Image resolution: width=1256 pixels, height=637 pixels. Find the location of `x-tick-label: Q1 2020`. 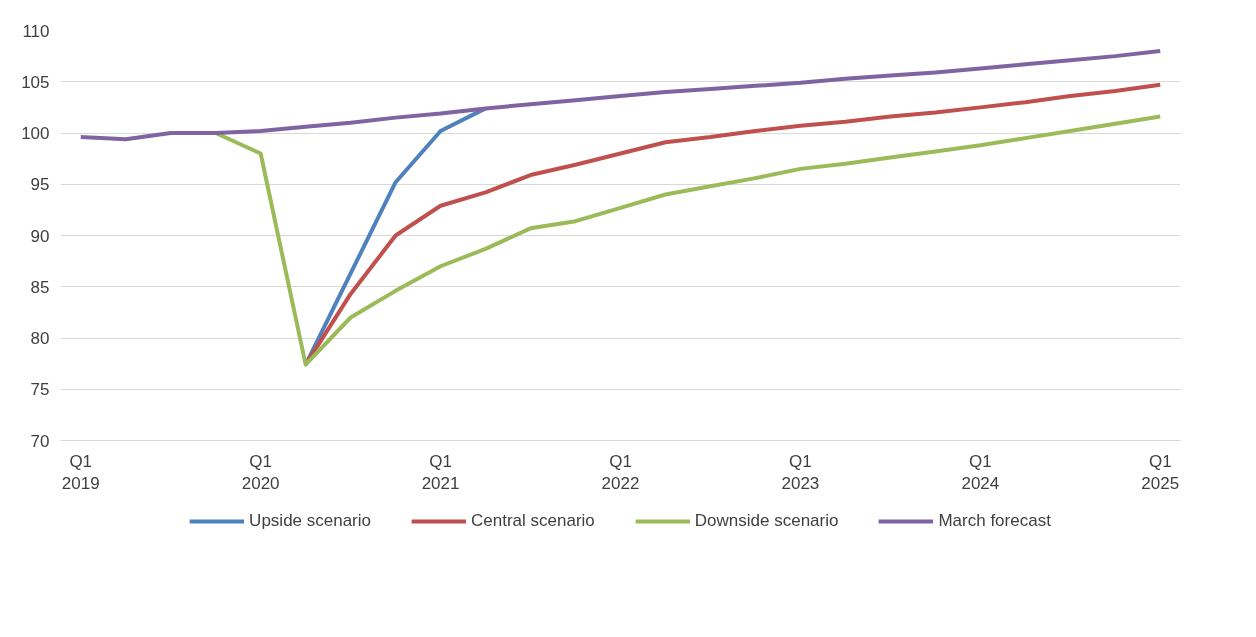

x-tick-label: Q1 2020 is located at coordinates (260, 472).